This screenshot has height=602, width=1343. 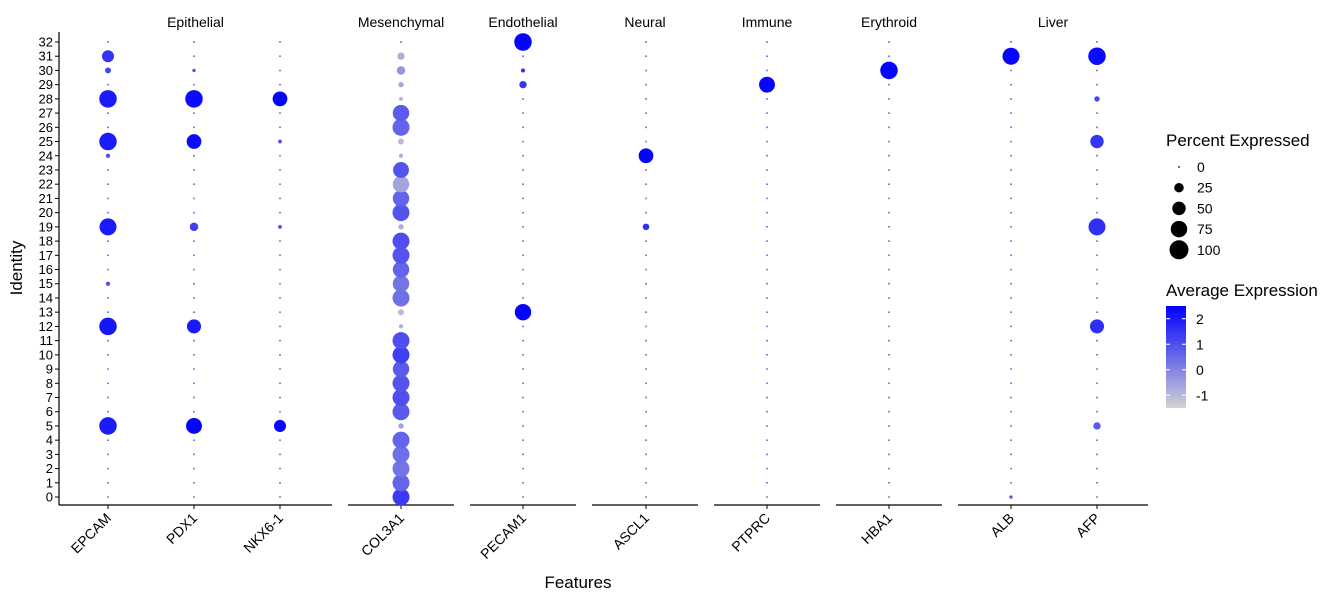 I want to click on x-tick-label: COL3A1, so click(x=382, y=534).